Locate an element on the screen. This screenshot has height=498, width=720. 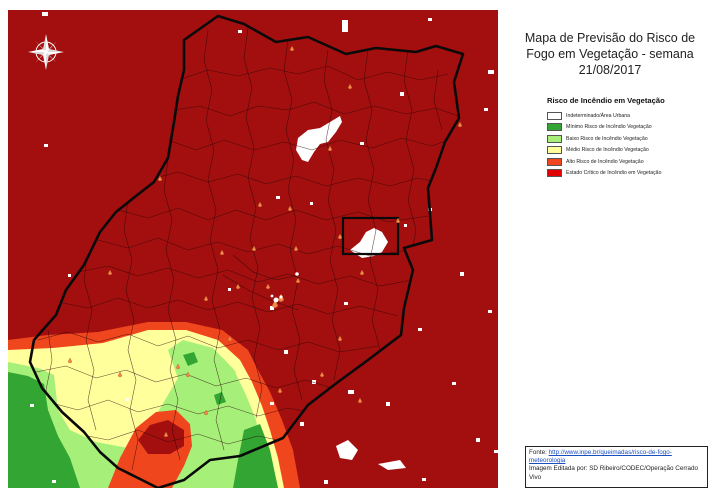
legend-item: Indeterminado/Área Urbana is located at coordinates (627, 115).